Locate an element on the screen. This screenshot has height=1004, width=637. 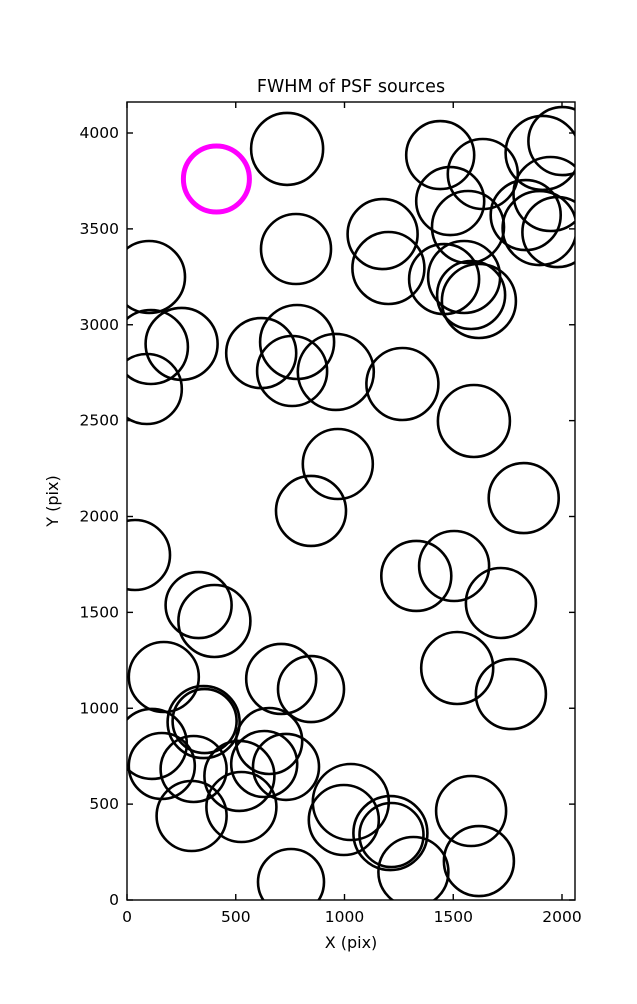
y-tick-label: 3000 is located at coordinates (99, 325).